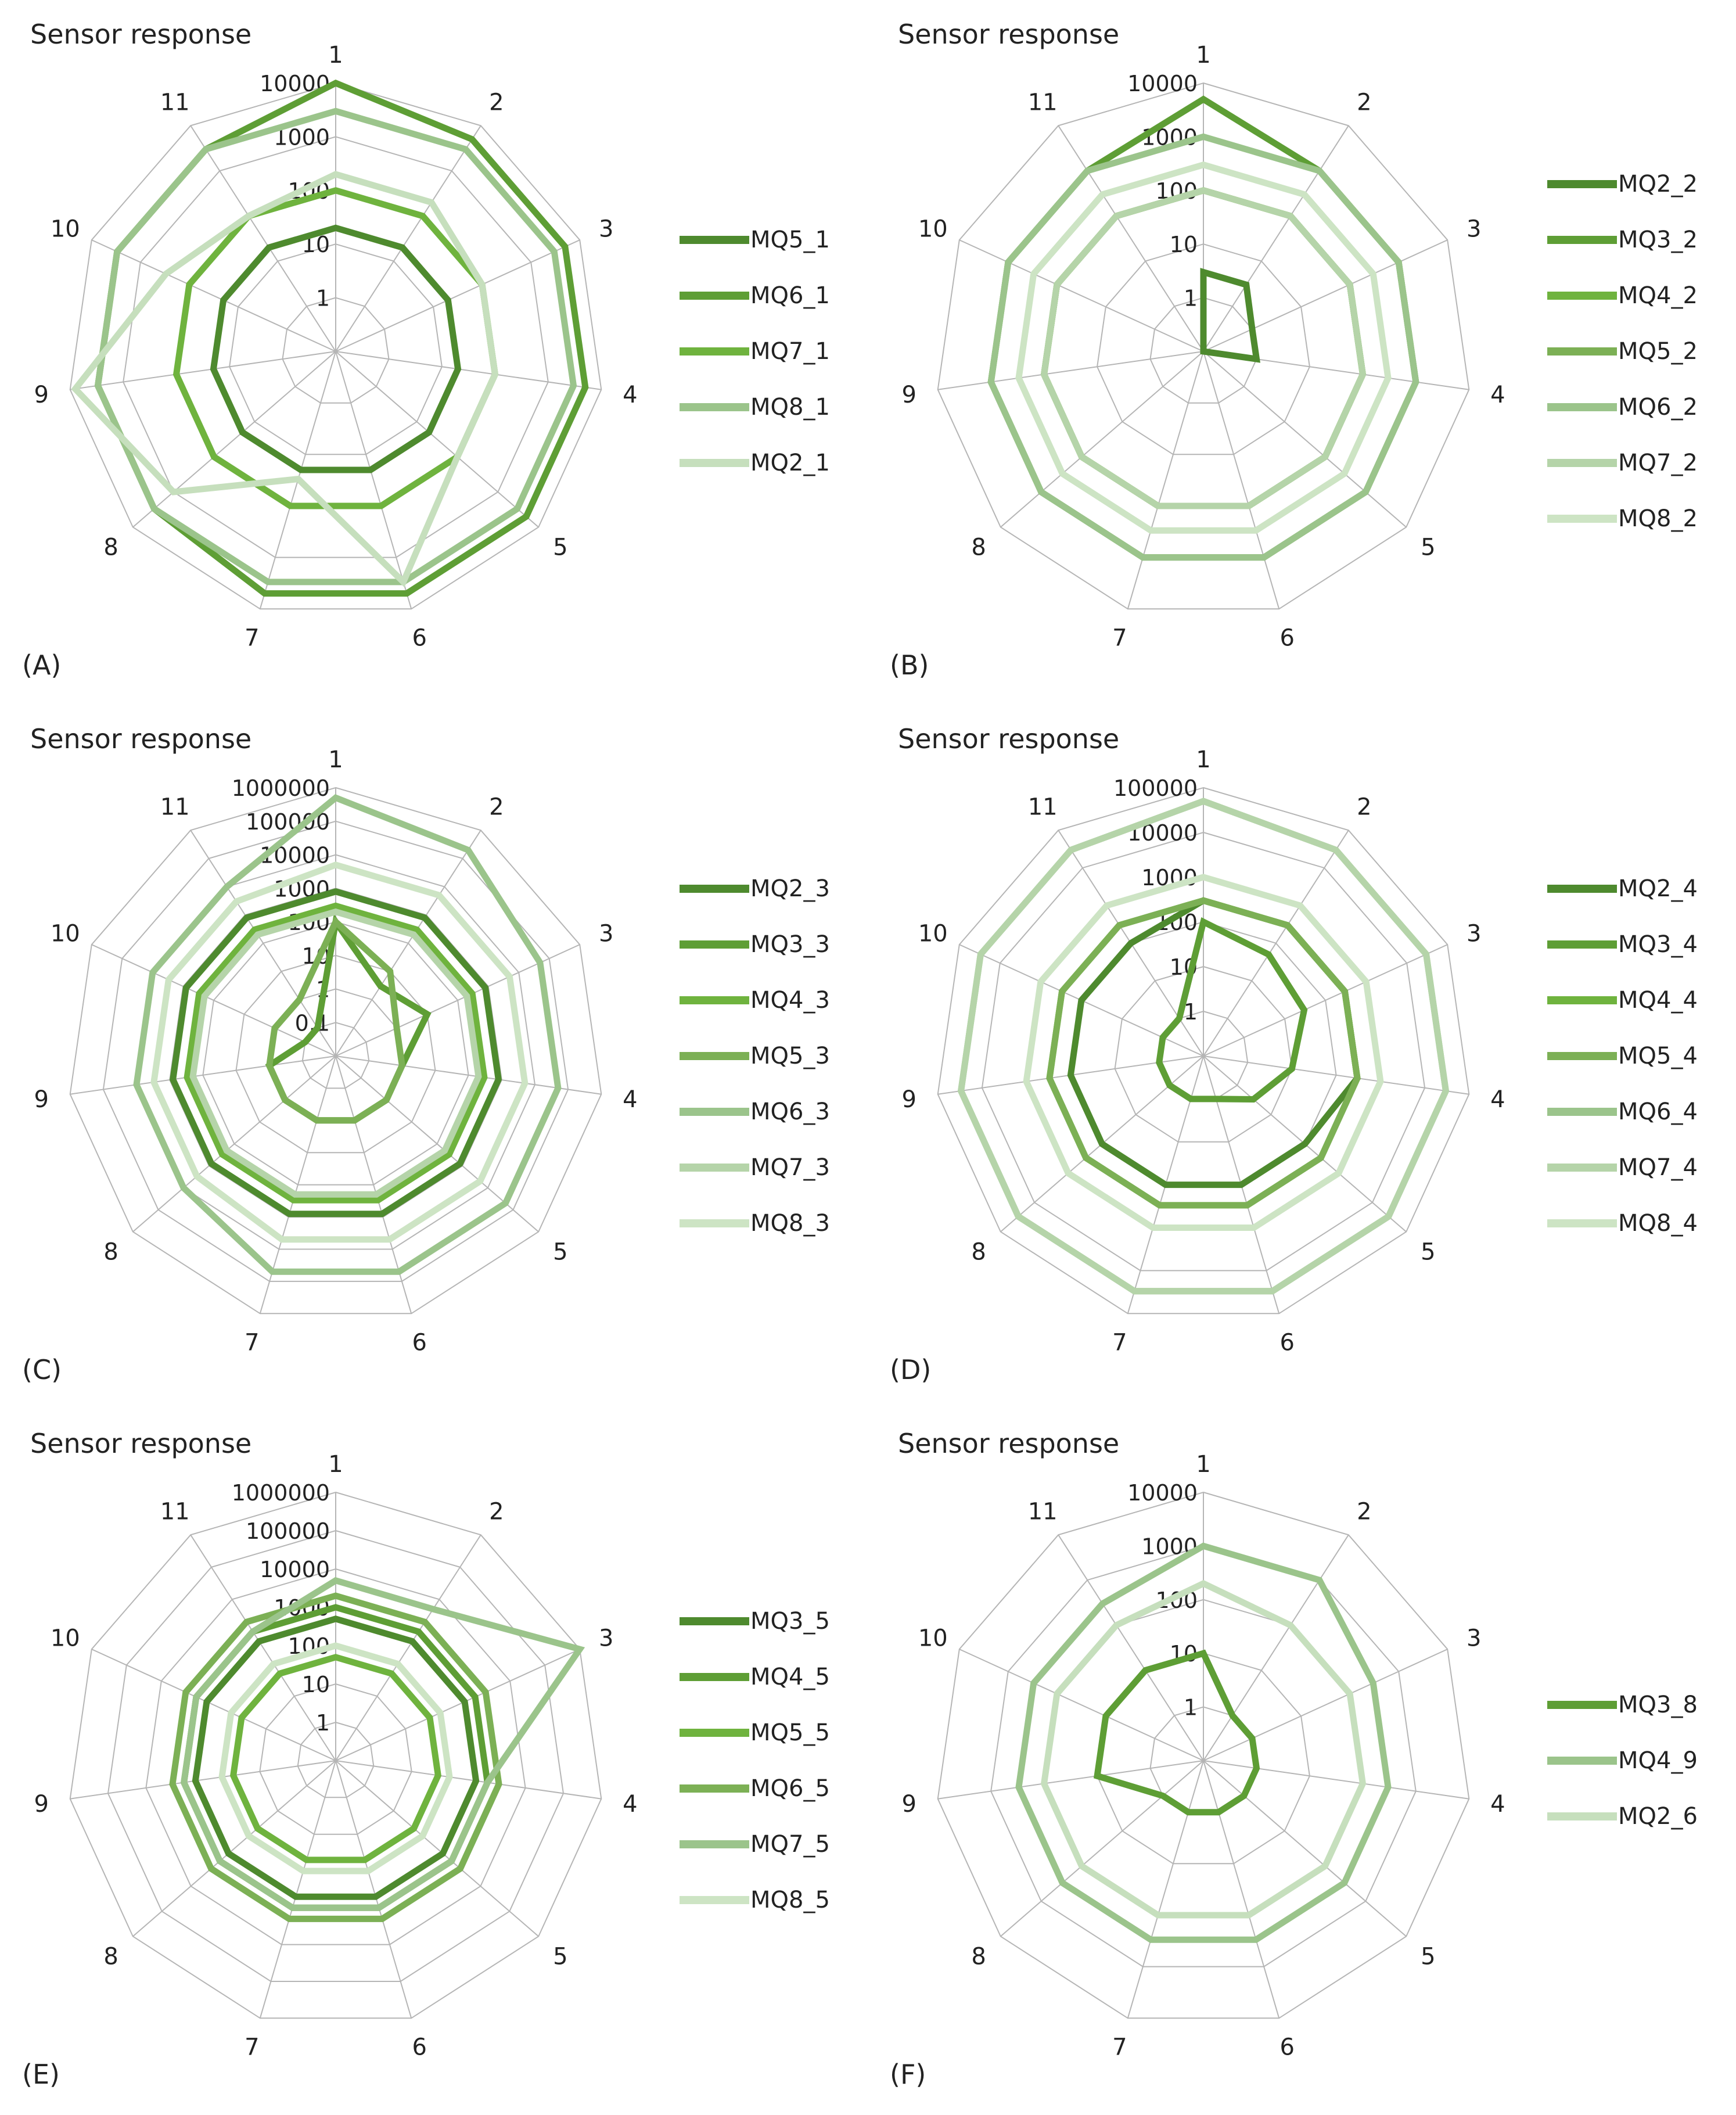 The height and width of the screenshot is (2115, 1736). What do you see at coordinates (790, 1732) in the screenshot?
I see `legend-label: MQ5_5` at bounding box center [790, 1732].